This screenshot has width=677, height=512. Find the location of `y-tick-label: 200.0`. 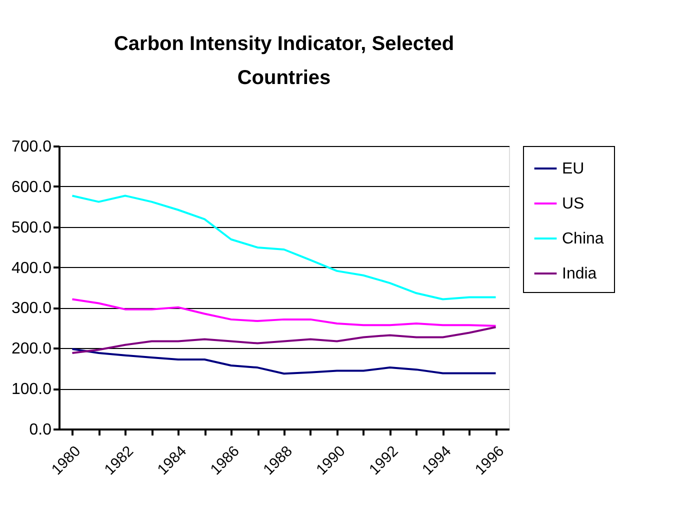

y-tick-label: 200.0 is located at coordinates (31, 349).